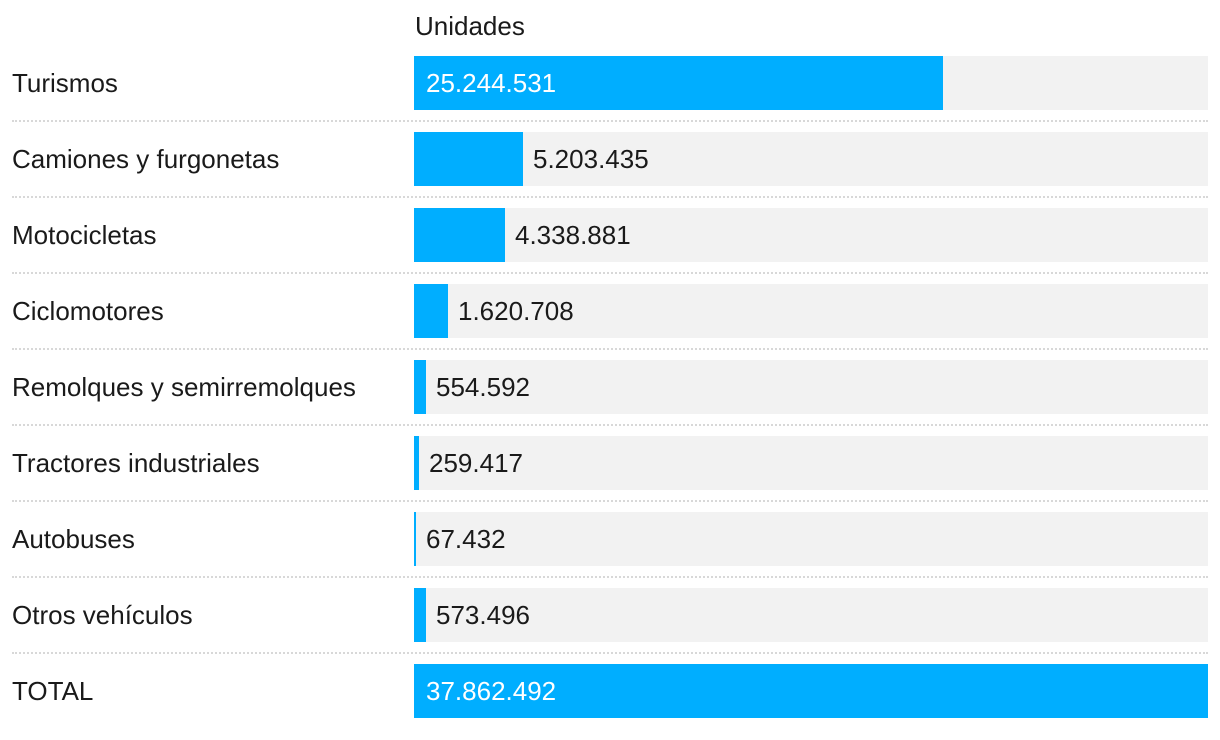 This screenshot has height=740, width=1220. I want to click on chart-row: TOTAL 37.862.492, so click(610, 691).